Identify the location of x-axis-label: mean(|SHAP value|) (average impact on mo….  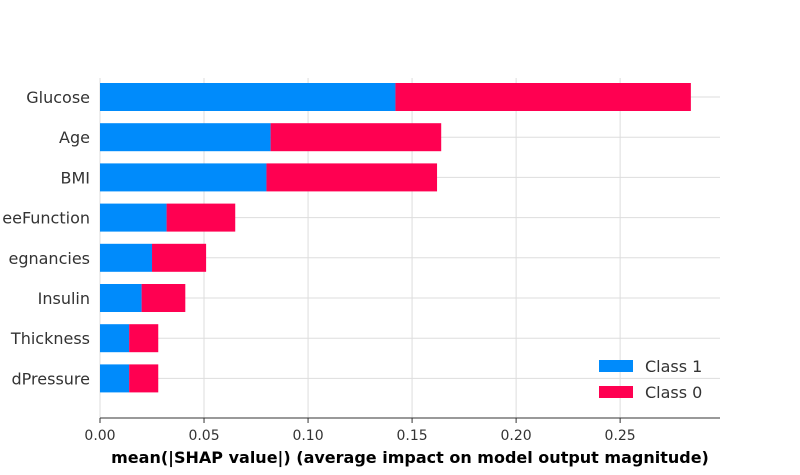
(410, 458).